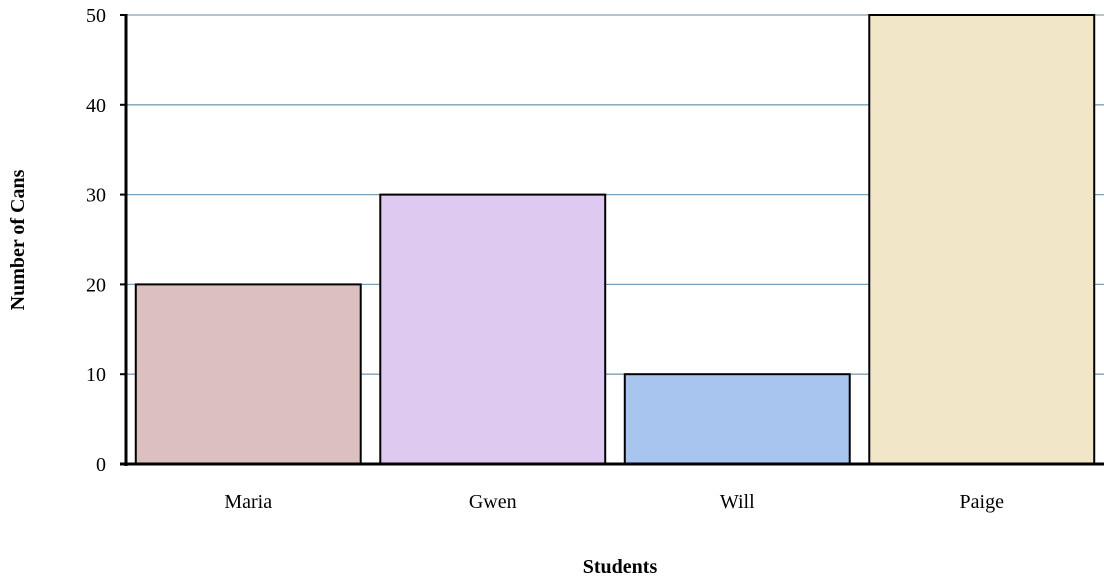 The image size is (1104, 581). What do you see at coordinates (96, 16) in the screenshot?
I see `y-tick-label: 50` at bounding box center [96, 16].